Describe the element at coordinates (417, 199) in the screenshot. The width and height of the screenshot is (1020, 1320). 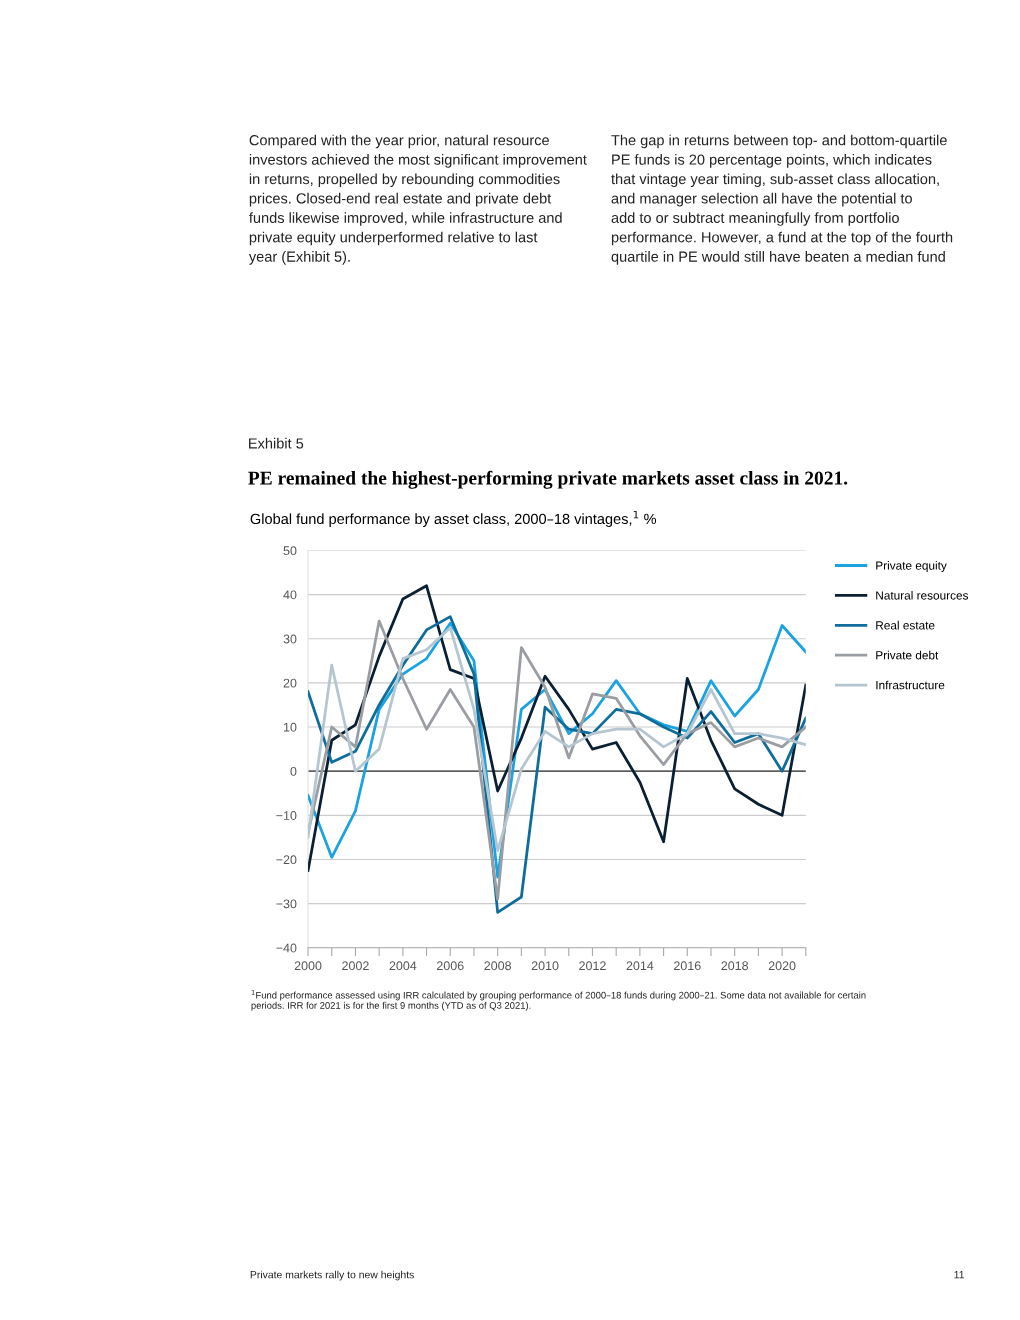
I see `text: Compared with the year prior, natural resource investors achieved the most significant improvement in returns, propelled by rebounding commodities prices. Closed-end real estate and private debt funds likewise improved, while infrastructure and private equity underperformed relative to last year (Exhibit 5).` at that location.